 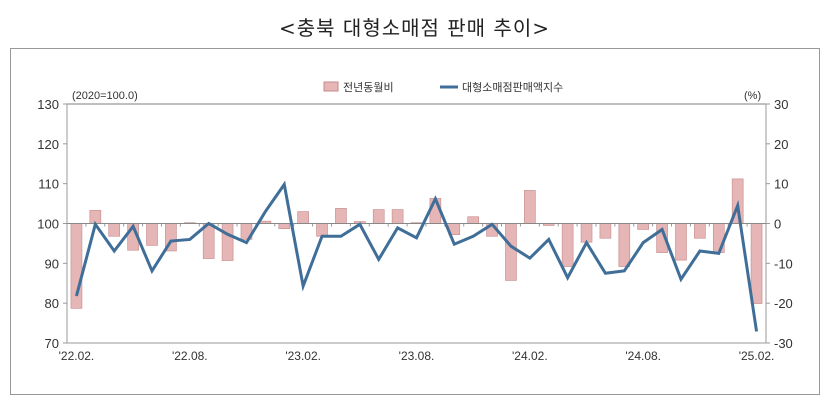 I want to click on left-tick-label: 80, so click(x=52, y=303).